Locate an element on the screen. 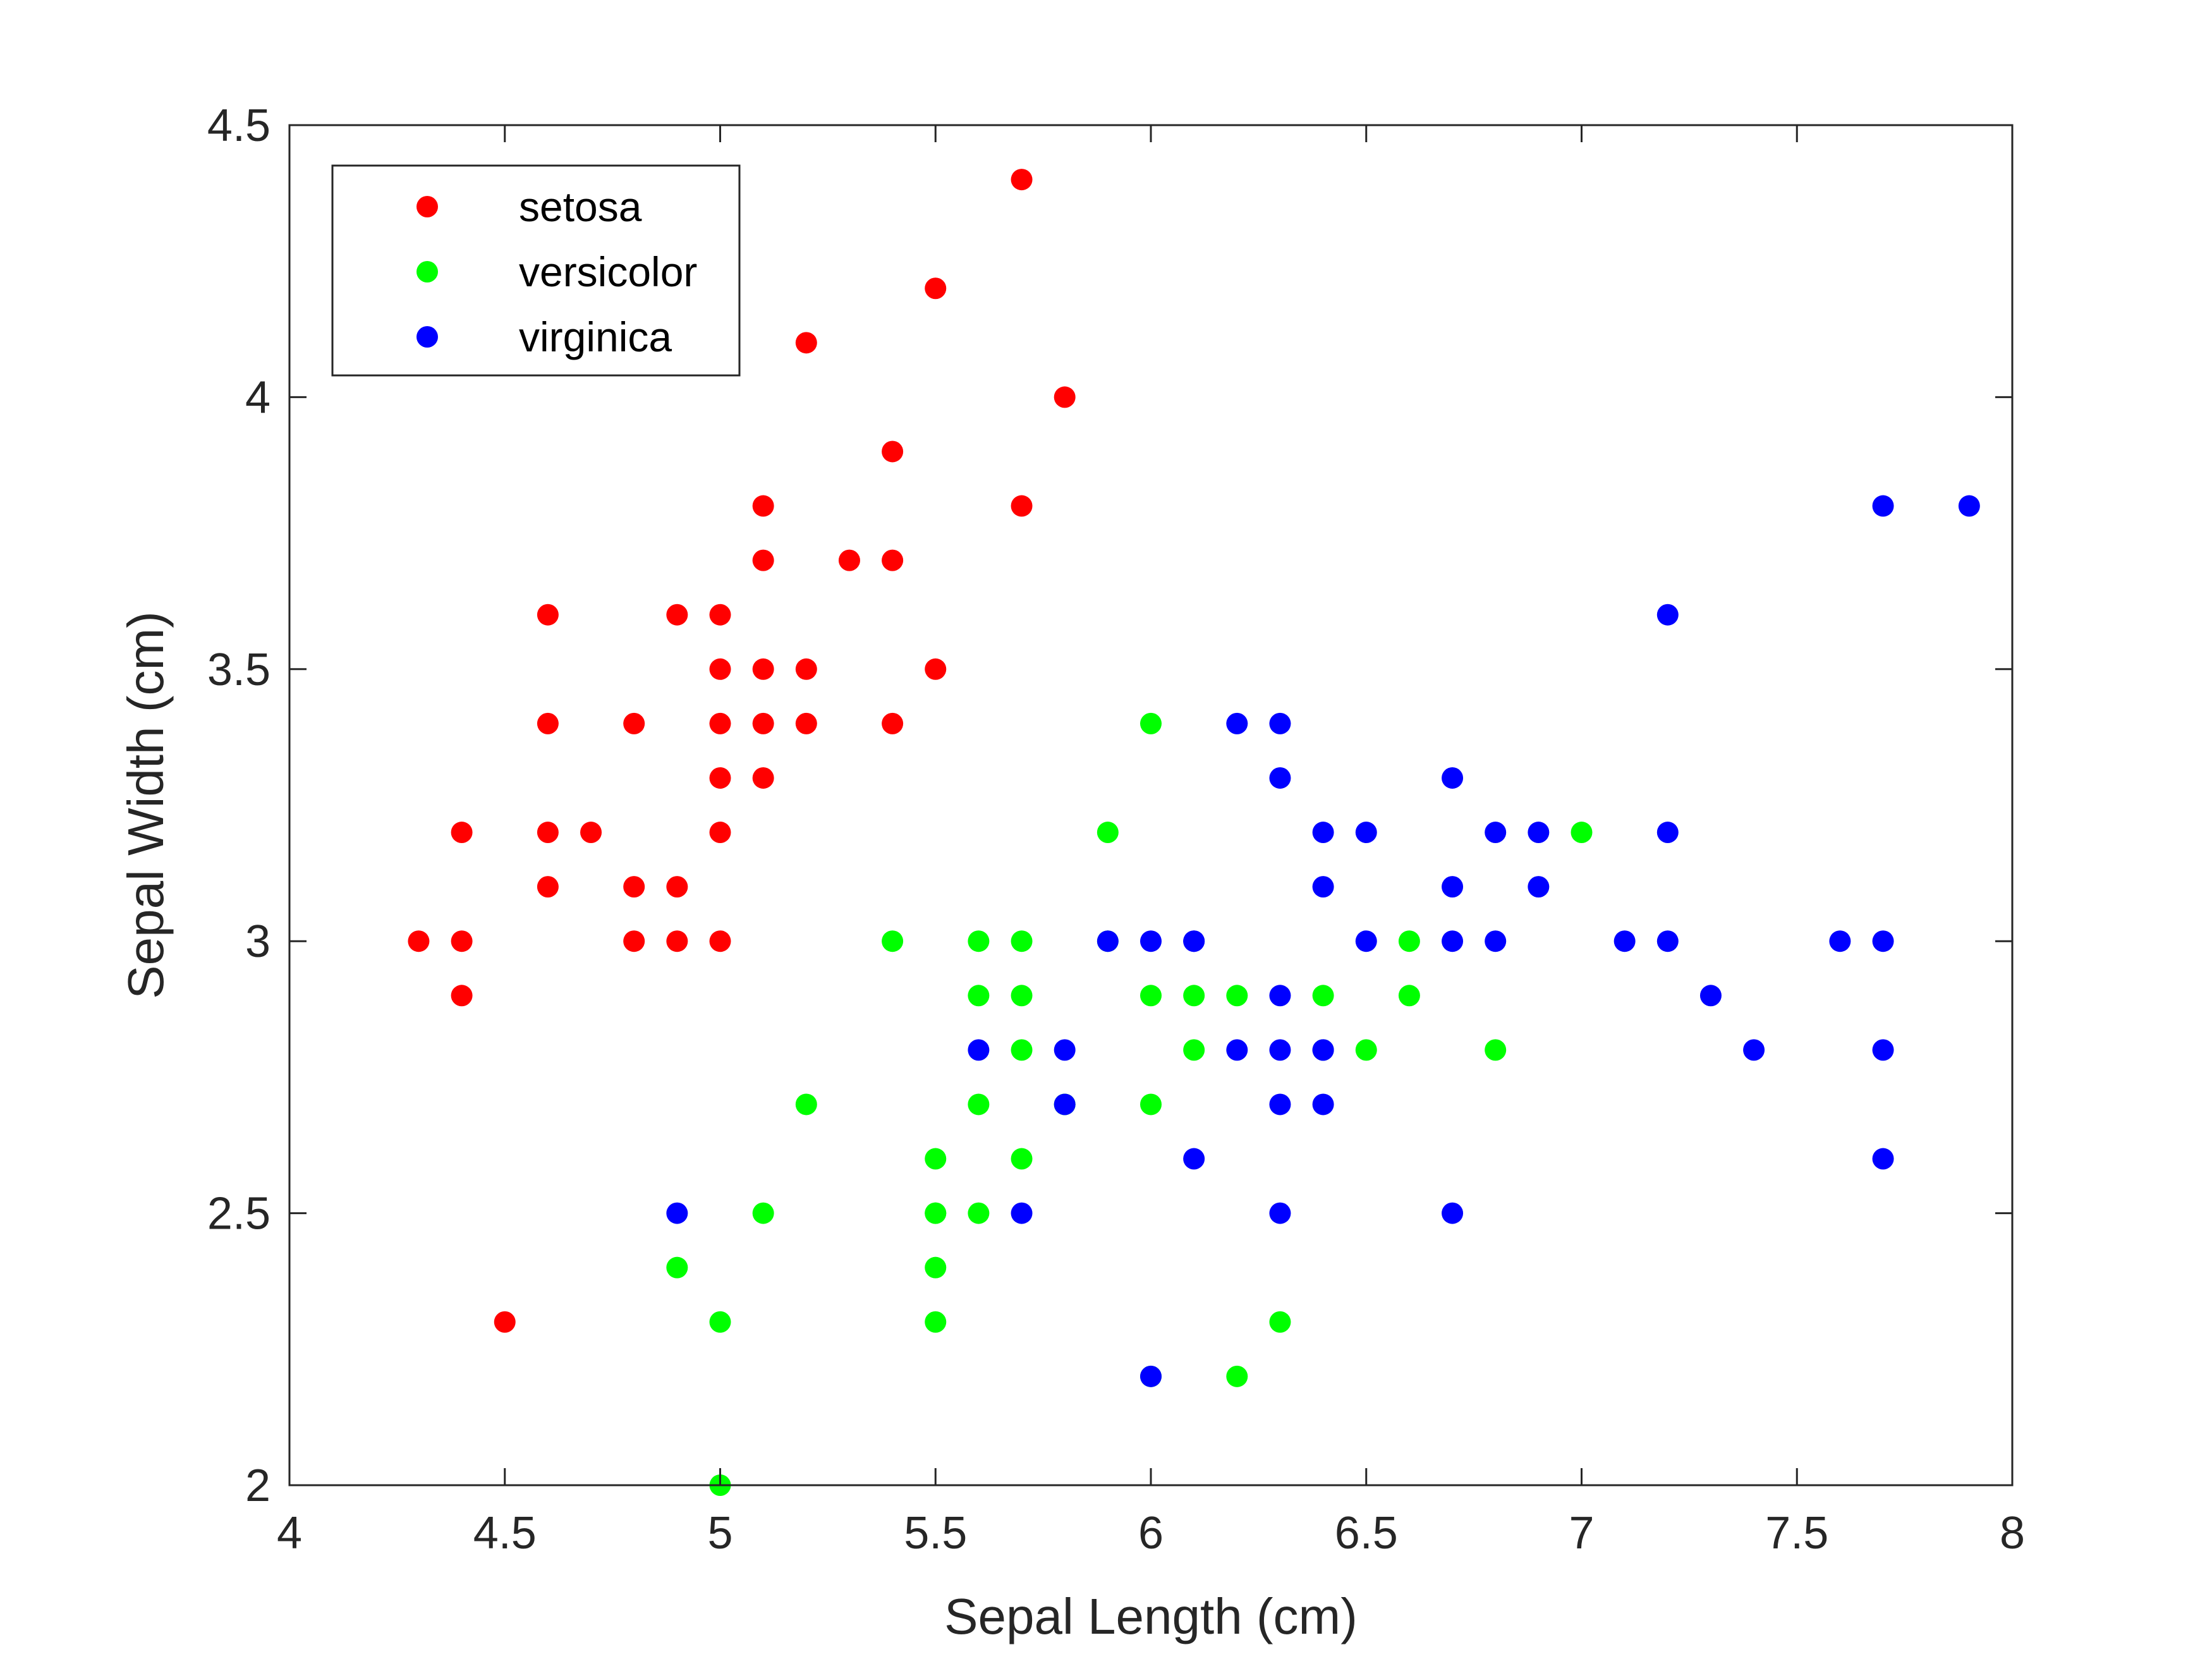 The image size is (2212, 1659). legend-label-virginica: virginica is located at coordinates (595, 336).